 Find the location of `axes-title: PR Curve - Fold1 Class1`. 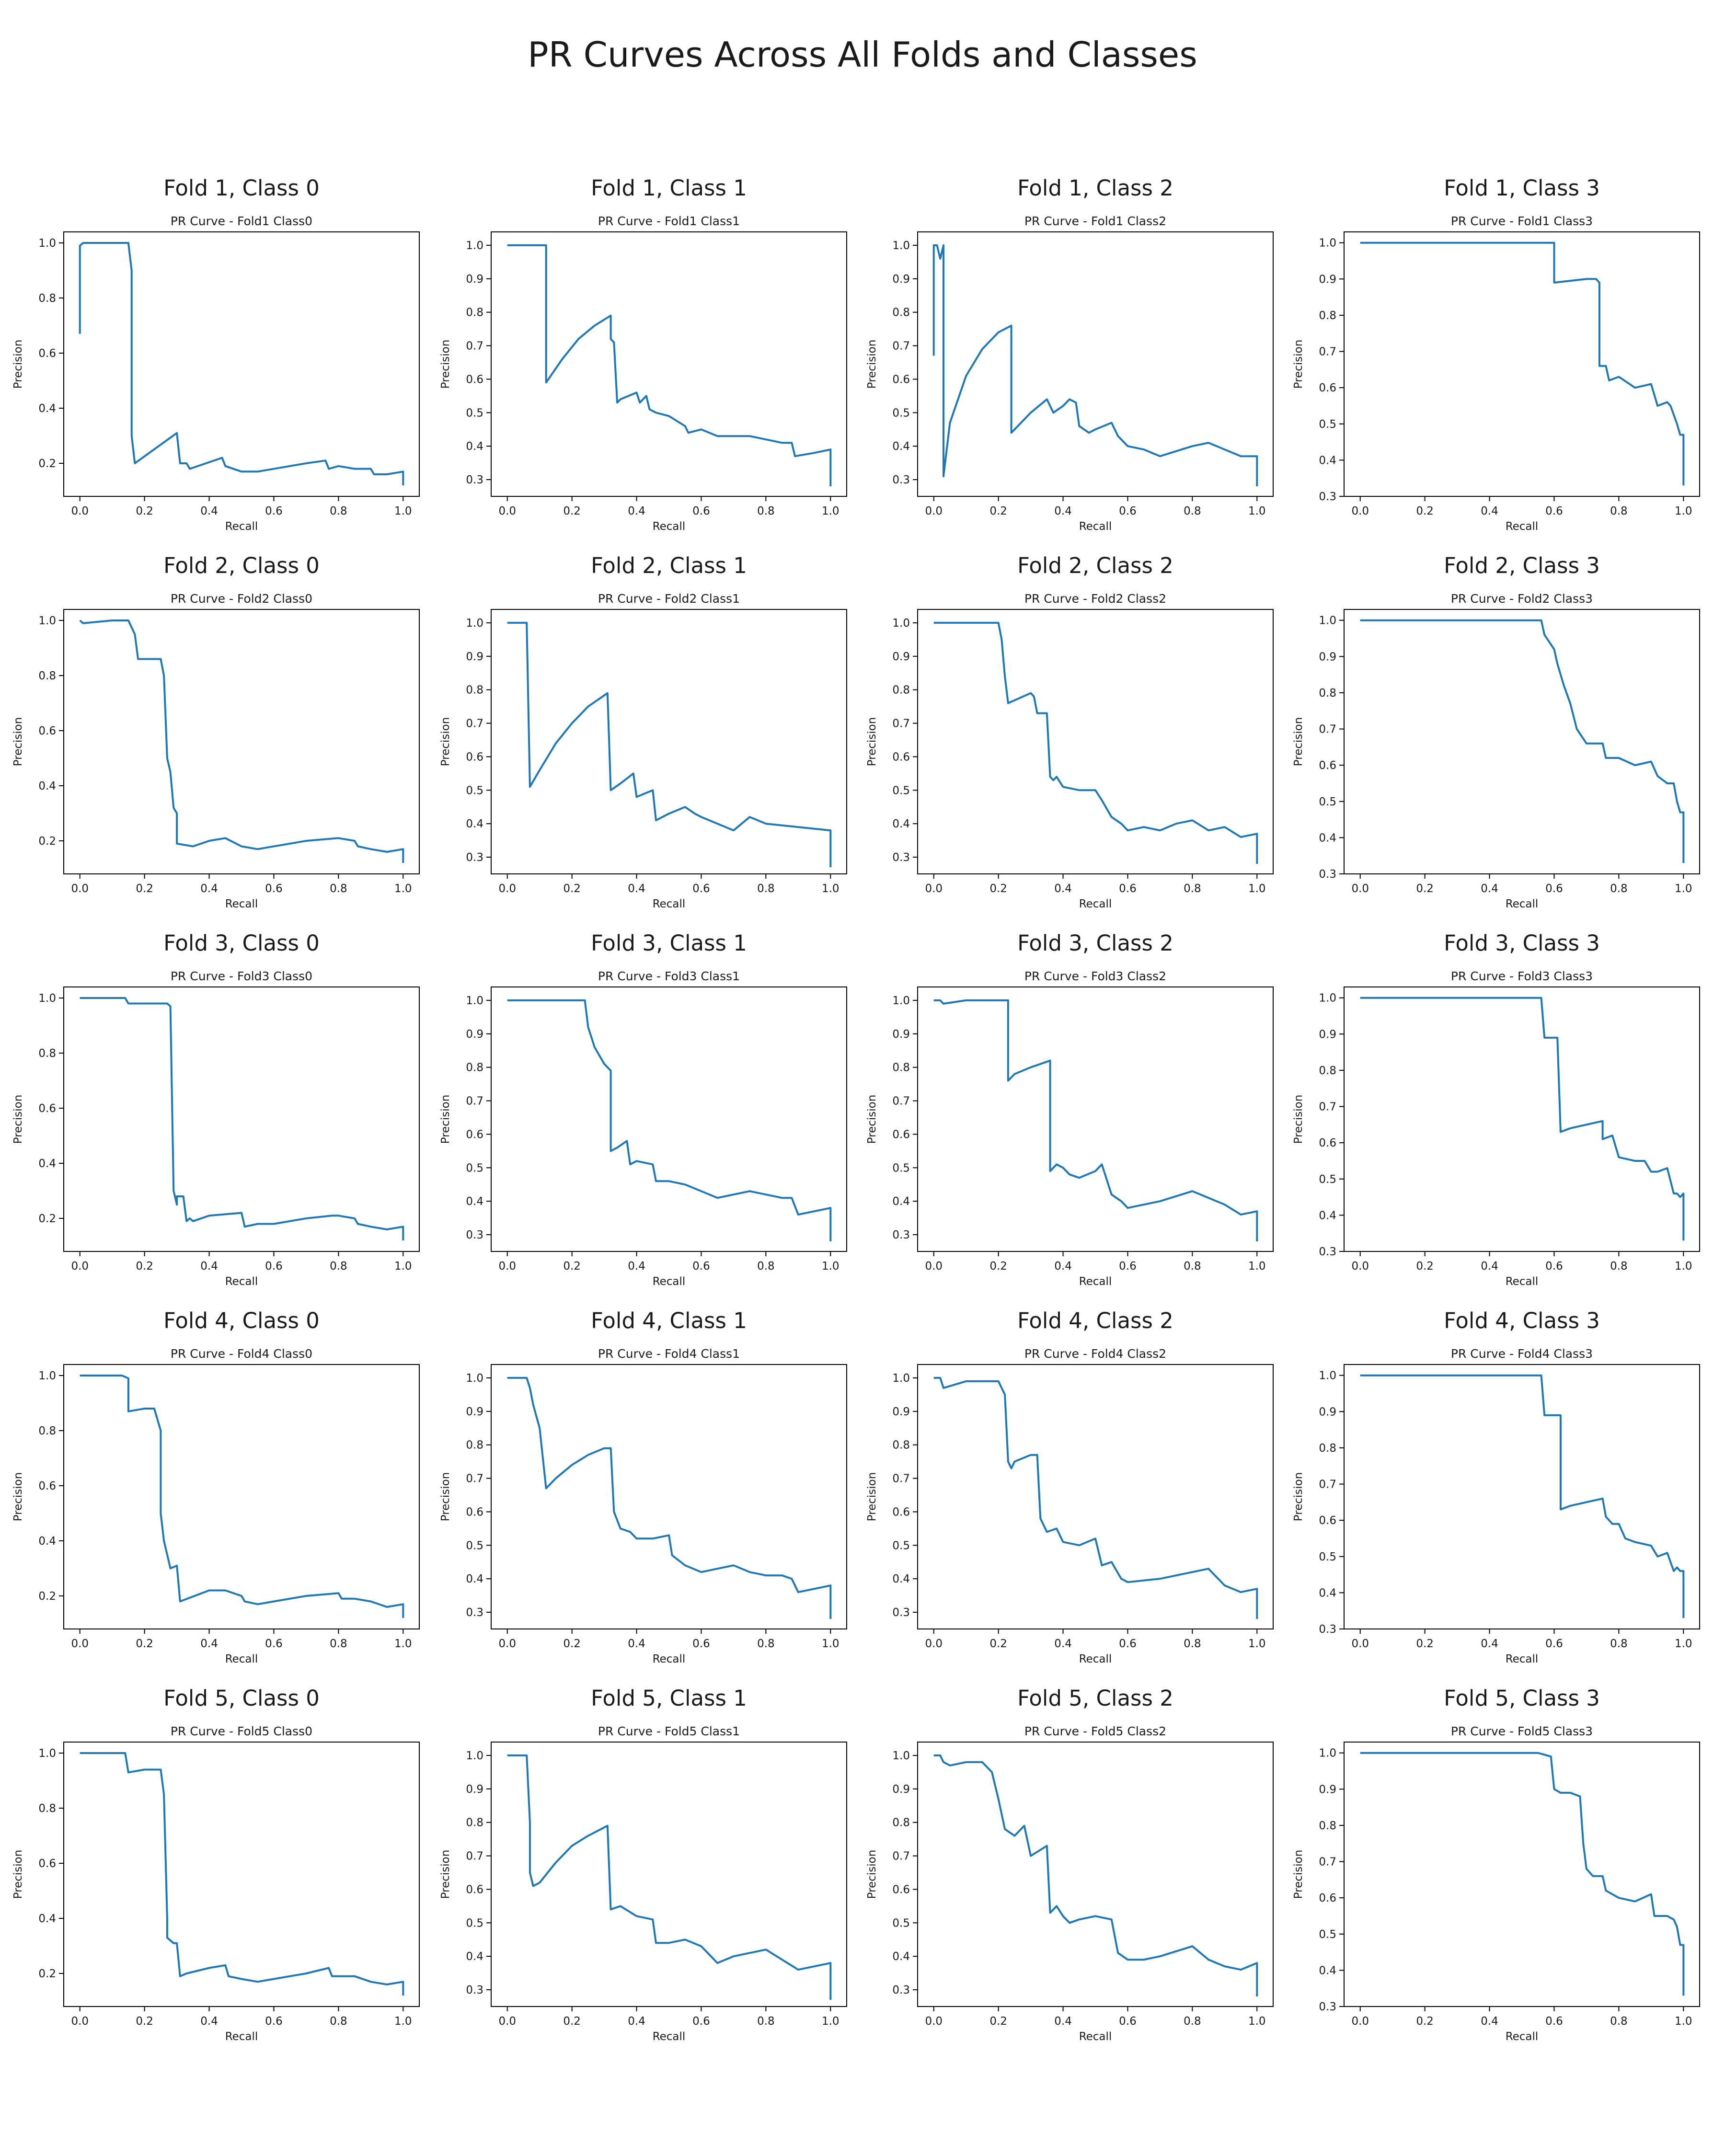

axes-title: PR Curve - Fold1 Class1 is located at coordinates (669, 221).